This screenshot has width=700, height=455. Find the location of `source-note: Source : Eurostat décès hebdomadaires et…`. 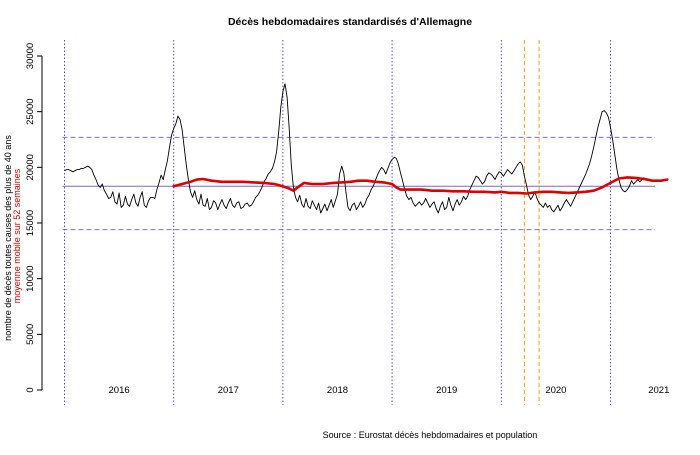

source-note: Source : Eurostat décès hebdomadaires et… is located at coordinates (430, 435).